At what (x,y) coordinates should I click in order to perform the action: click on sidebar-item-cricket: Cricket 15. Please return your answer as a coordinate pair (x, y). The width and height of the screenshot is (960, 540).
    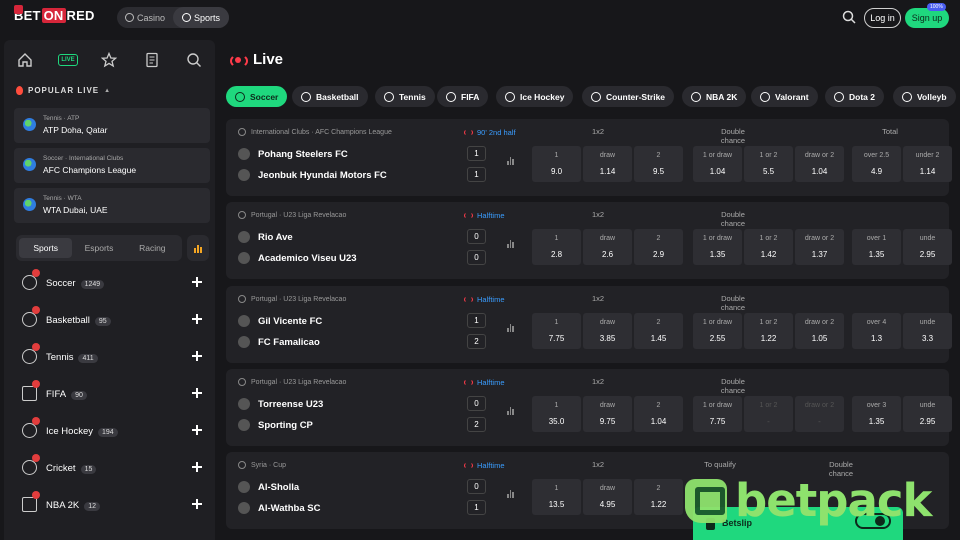
    Looking at the image, I should click on (109, 468).